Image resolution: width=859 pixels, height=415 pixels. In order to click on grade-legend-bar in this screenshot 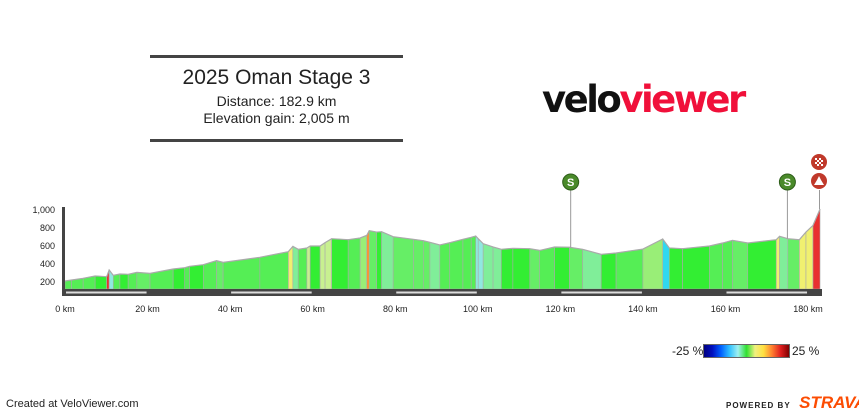, I will do `click(746, 351)`.